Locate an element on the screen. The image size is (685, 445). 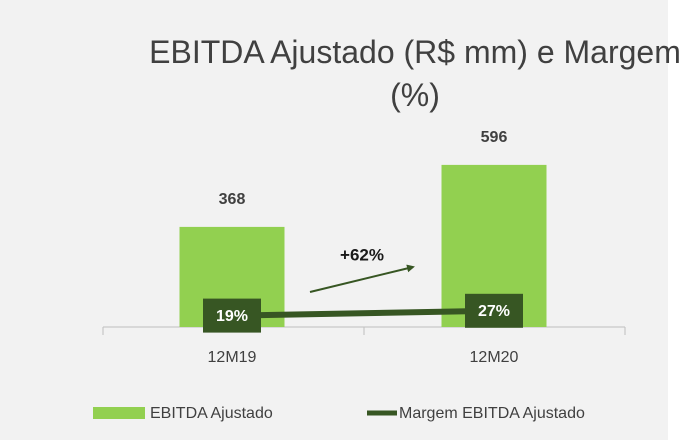
chart-title: EBITDA Ajustado (R$ mm) e Margem (%) is located at coordinates (415, 73).